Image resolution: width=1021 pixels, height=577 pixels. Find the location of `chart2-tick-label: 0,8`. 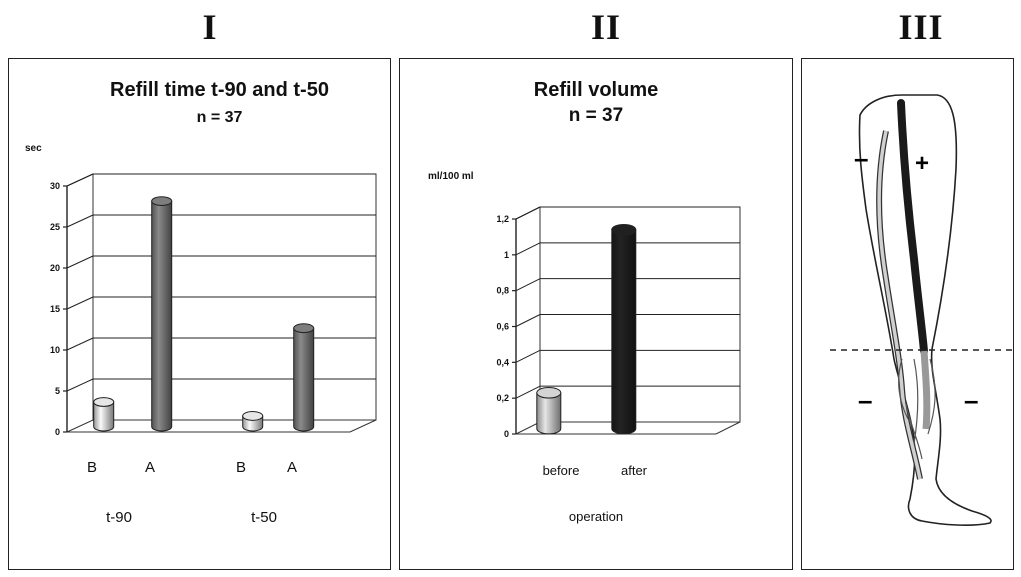

chart2-tick-label: 0,8 is located at coordinates (502, 291).